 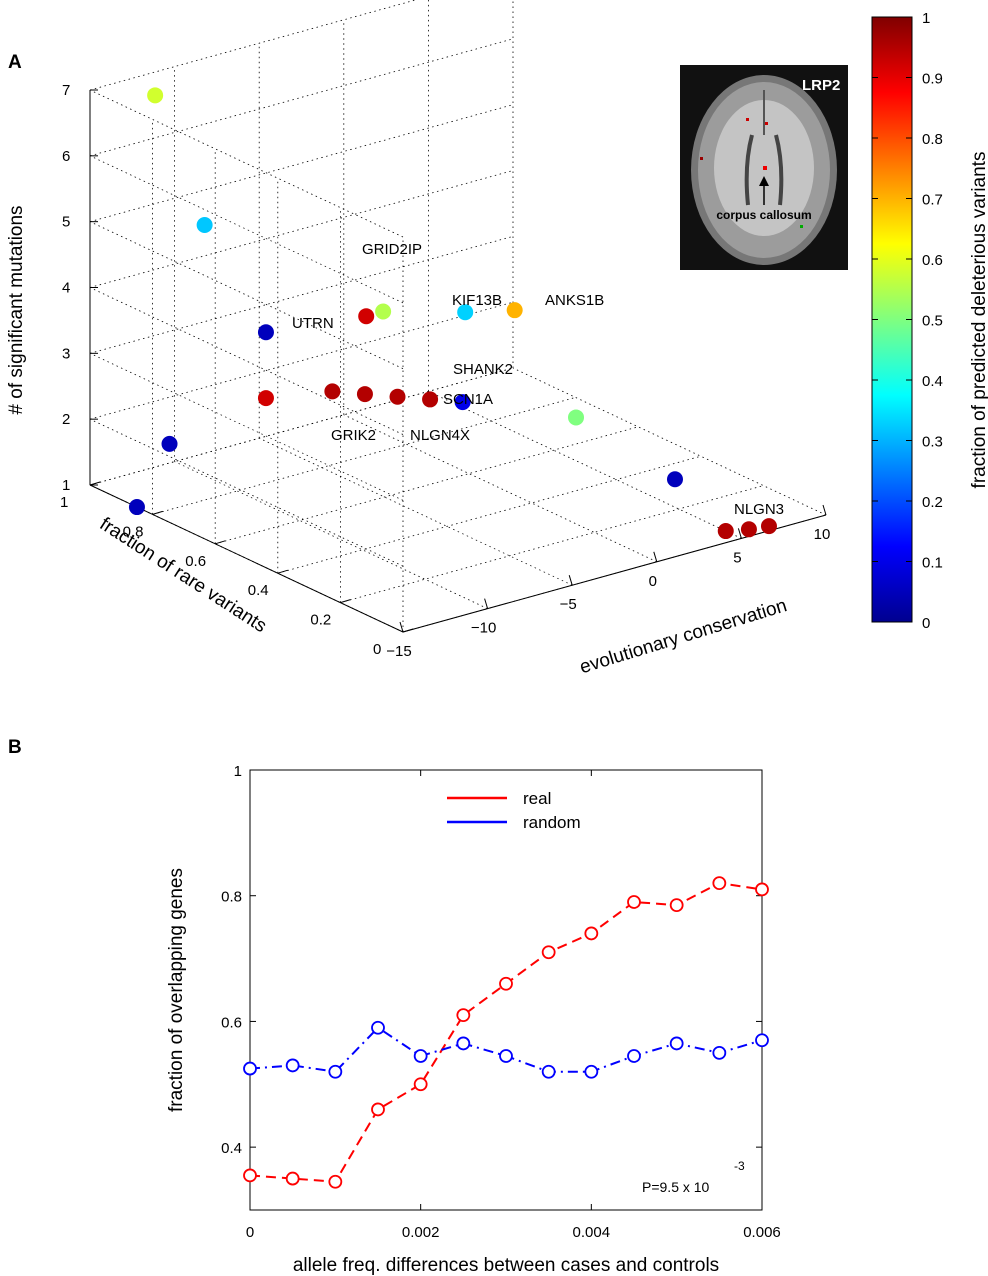 What do you see at coordinates (231, 1148) in the screenshot?
I see `b-y-tick-label: 0.4` at bounding box center [231, 1148].